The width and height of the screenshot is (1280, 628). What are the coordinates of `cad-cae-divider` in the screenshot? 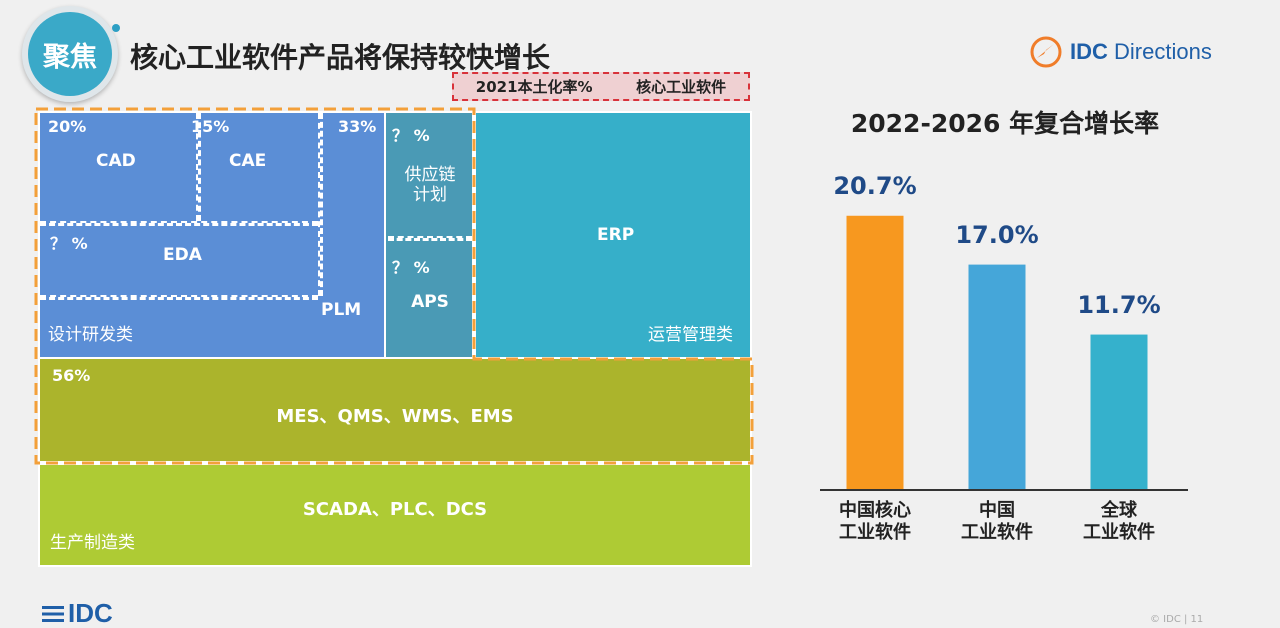 It's located at (198, 167).